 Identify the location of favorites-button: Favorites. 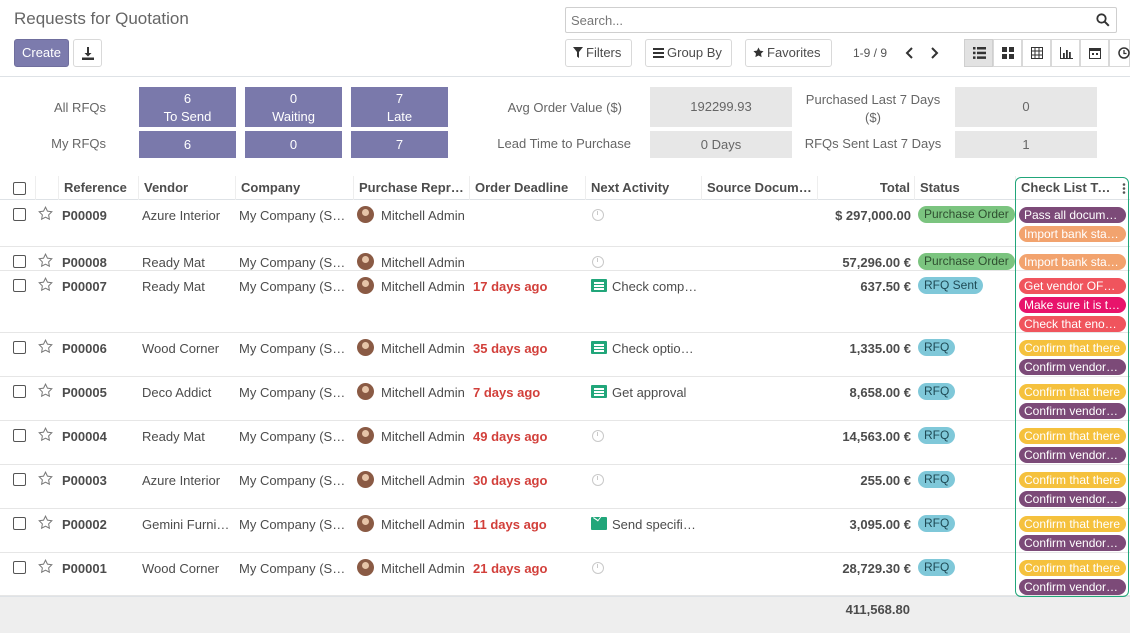
(788, 53).